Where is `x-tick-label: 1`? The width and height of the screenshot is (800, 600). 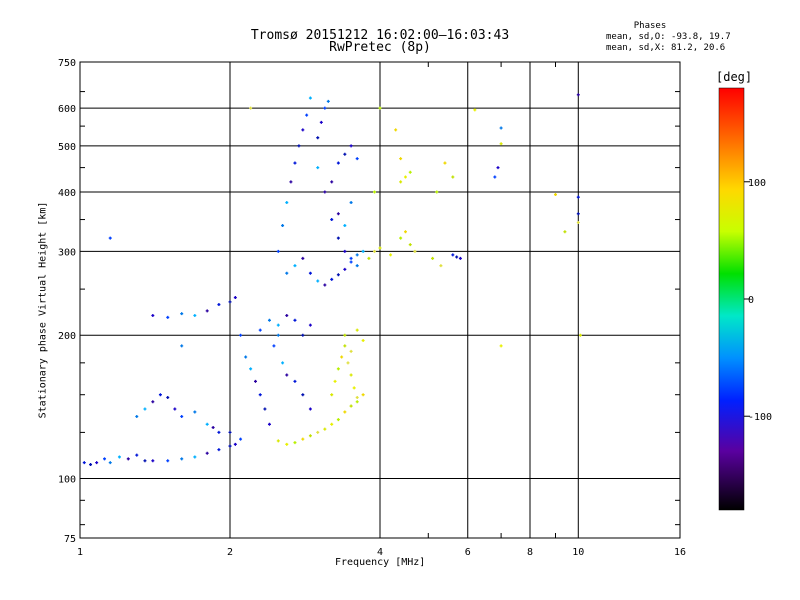 x-tick-label: 1 is located at coordinates (80, 552).